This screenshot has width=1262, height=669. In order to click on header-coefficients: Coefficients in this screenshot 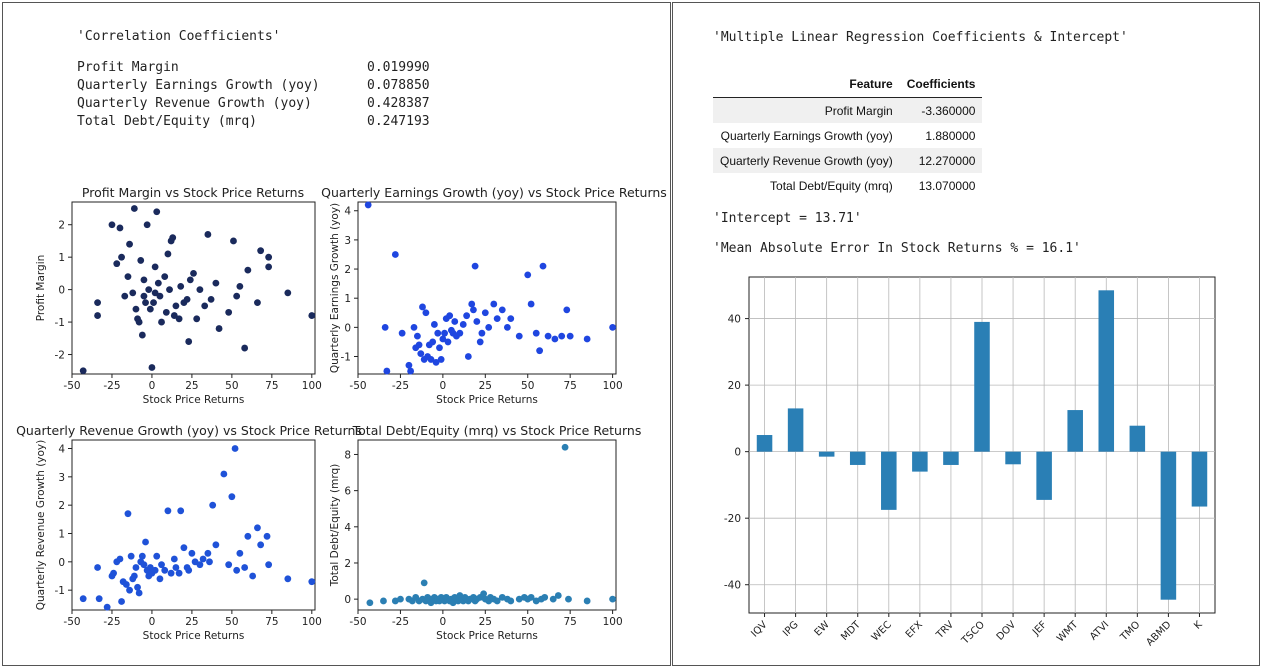, I will do `click(941, 85)`.